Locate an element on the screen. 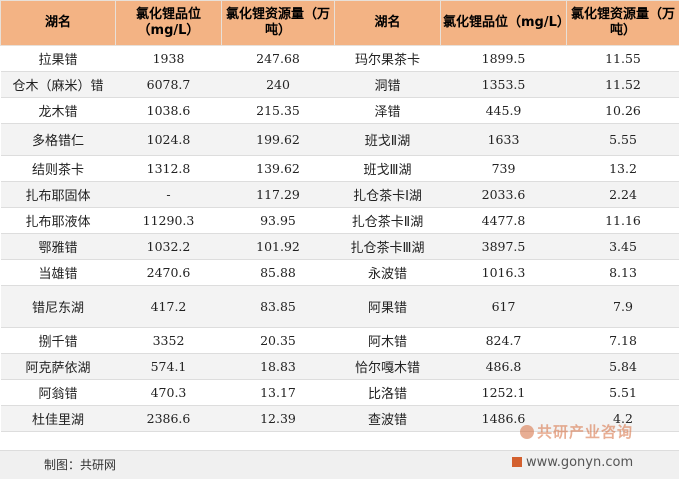  cell-grade-left: 417.2 is located at coordinates (169, 307).